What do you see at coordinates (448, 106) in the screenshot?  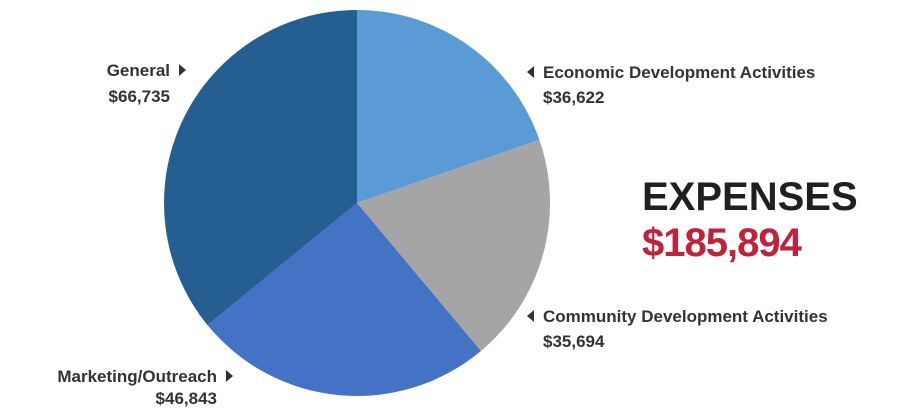 I see `pie-slice-economic-development-activities` at bounding box center [448, 106].